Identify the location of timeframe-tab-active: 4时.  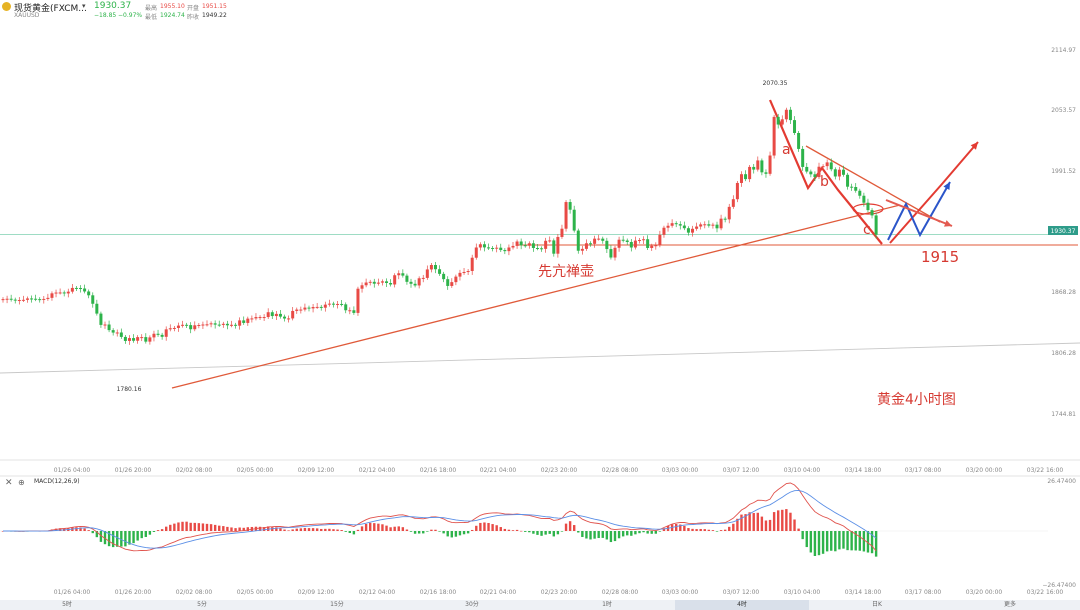
(742, 605).